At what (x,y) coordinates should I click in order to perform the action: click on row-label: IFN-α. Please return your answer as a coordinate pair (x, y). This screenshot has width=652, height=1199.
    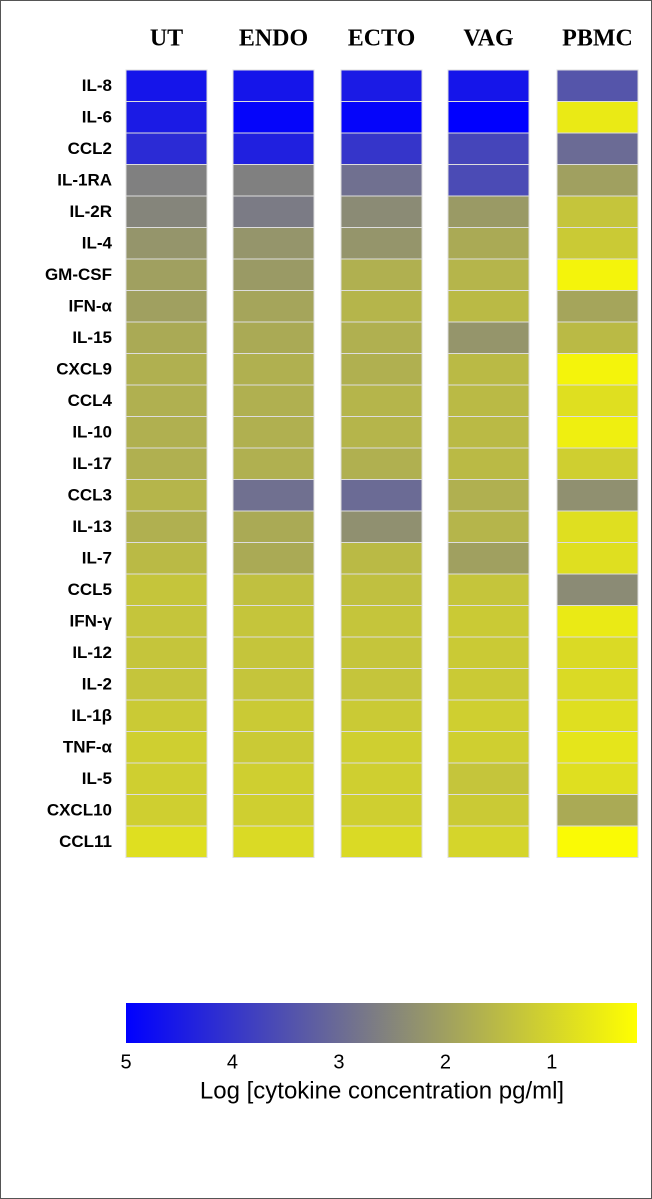
    Looking at the image, I should click on (91, 306).